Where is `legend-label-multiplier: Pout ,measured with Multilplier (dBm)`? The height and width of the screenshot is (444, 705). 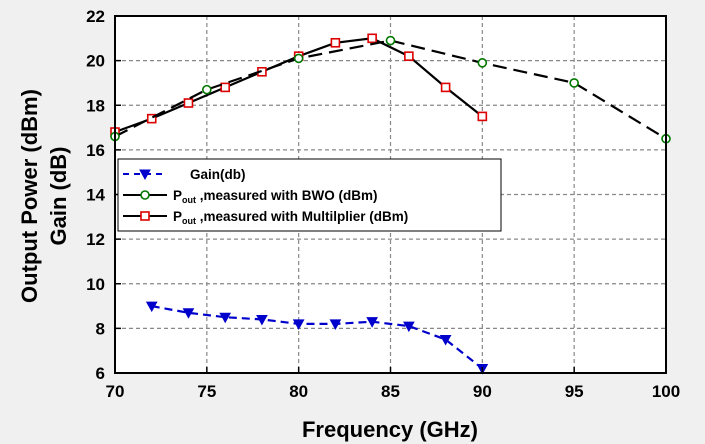
legend-label-multiplier: Pout ,measured with Multilplier (dBm) is located at coordinates (290, 217).